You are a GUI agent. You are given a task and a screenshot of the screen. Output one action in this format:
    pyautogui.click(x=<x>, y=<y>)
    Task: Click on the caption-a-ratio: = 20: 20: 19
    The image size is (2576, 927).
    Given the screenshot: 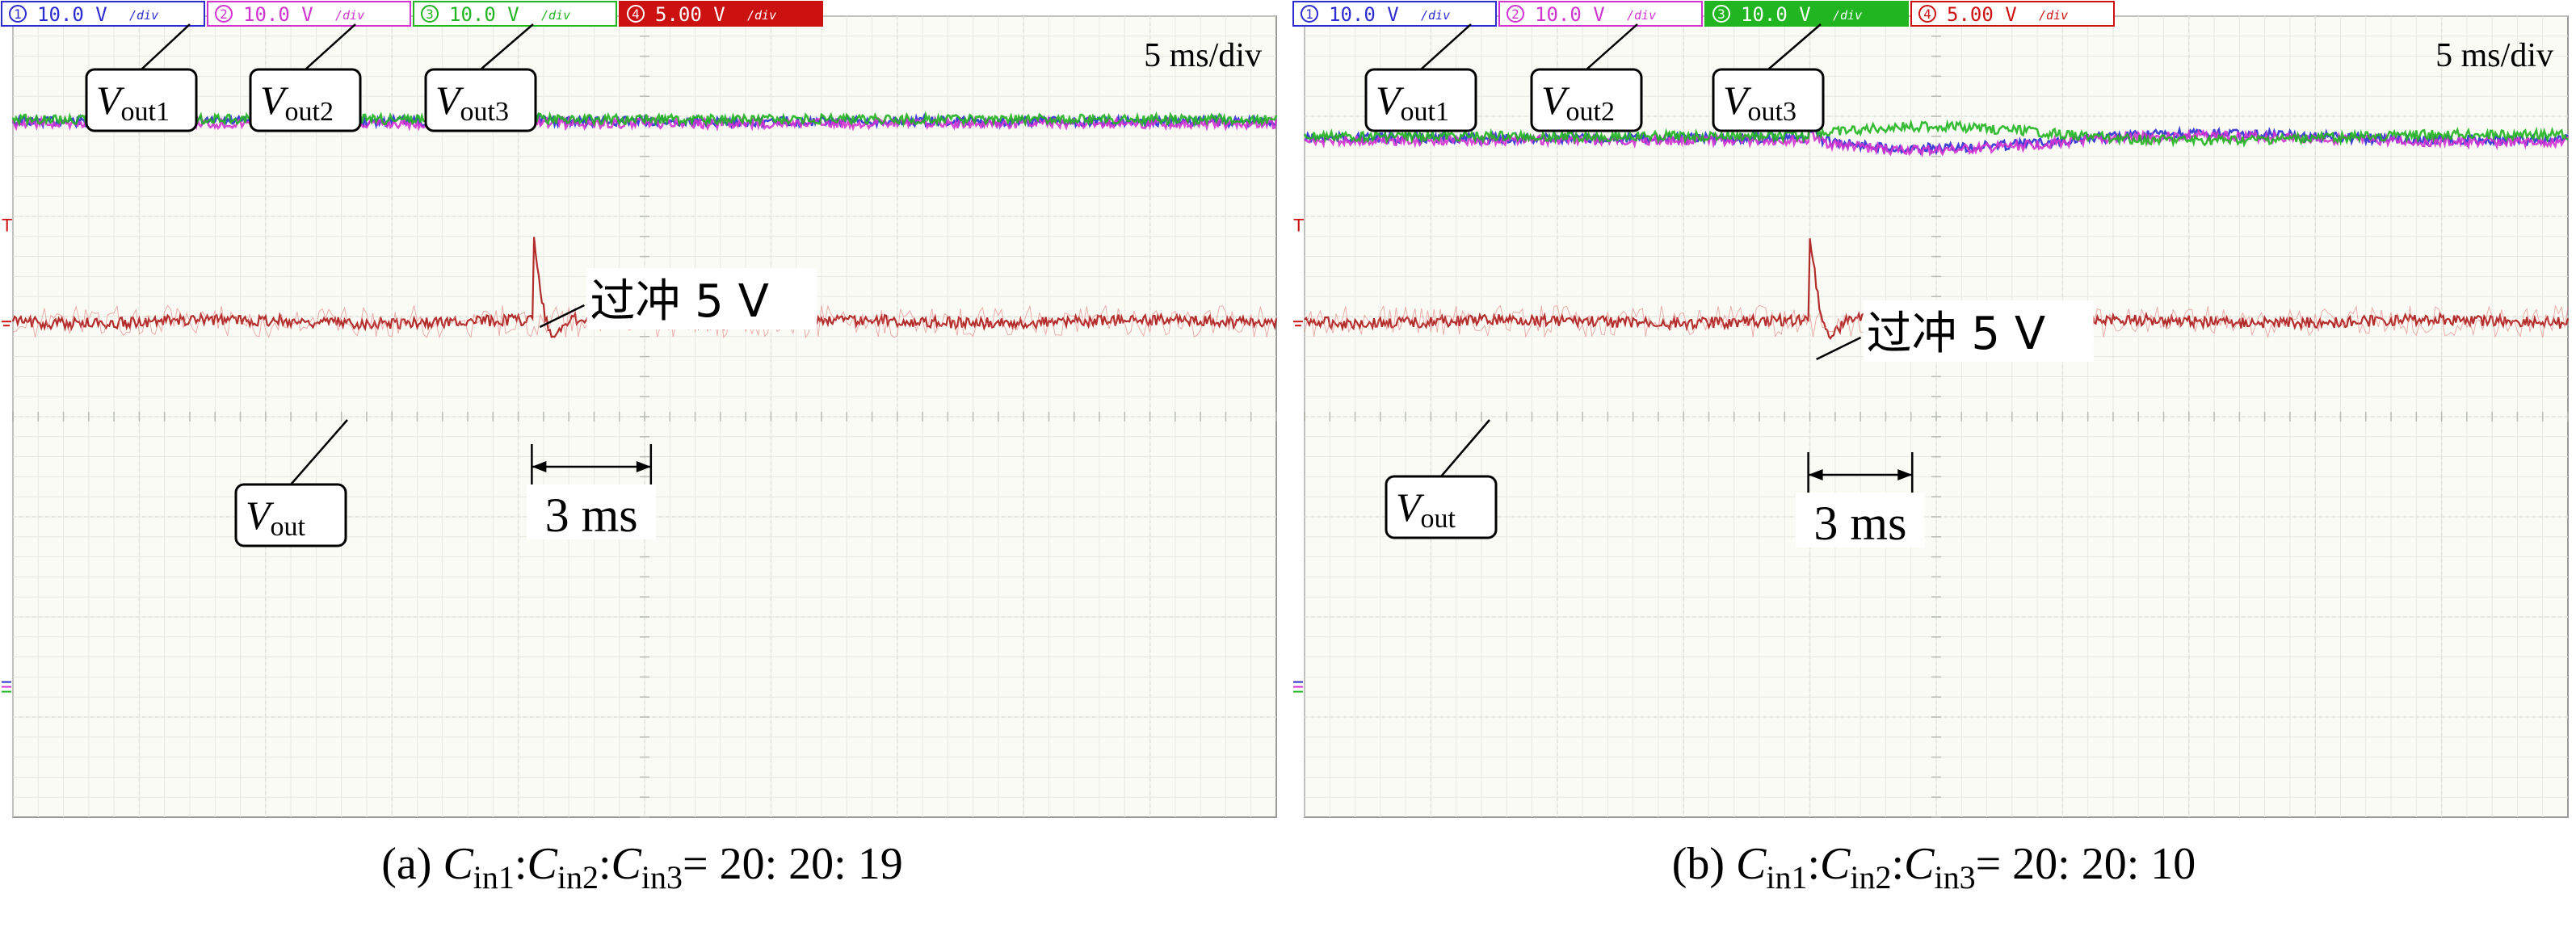 What is the action you would take?
    pyautogui.click(x=793, y=864)
    